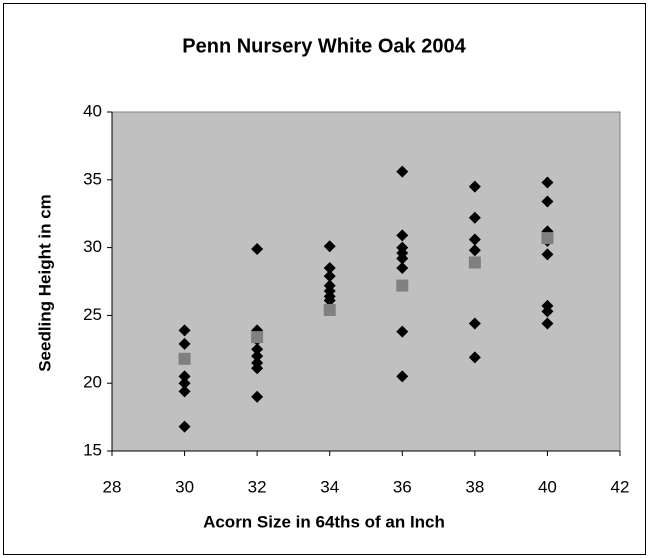 The width and height of the screenshot is (649, 558). I want to click on x-tick-label: 36, so click(402, 486).